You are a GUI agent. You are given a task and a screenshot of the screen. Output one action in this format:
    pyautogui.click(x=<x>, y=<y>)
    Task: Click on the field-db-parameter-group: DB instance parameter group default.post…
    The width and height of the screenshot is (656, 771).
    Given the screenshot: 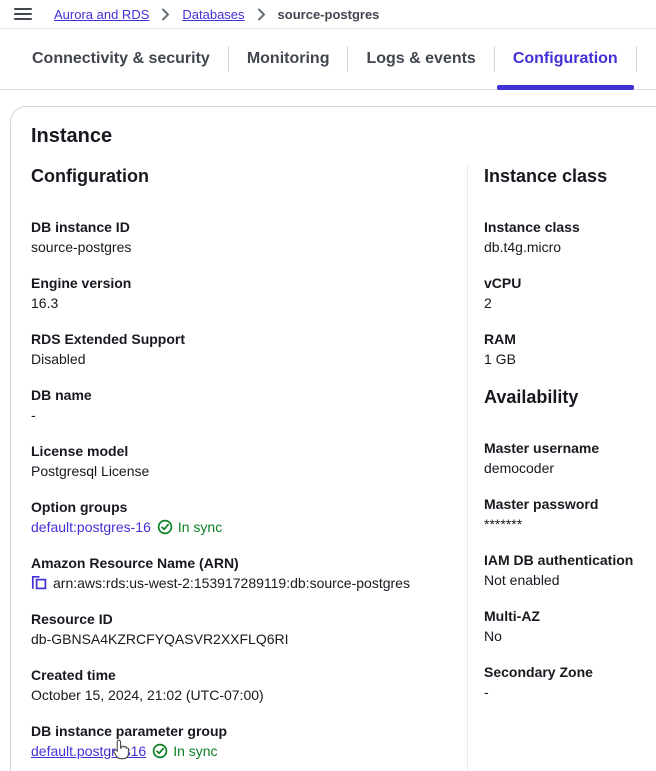 What is the action you would take?
    pyautogui.click(x=129, y=742)
    